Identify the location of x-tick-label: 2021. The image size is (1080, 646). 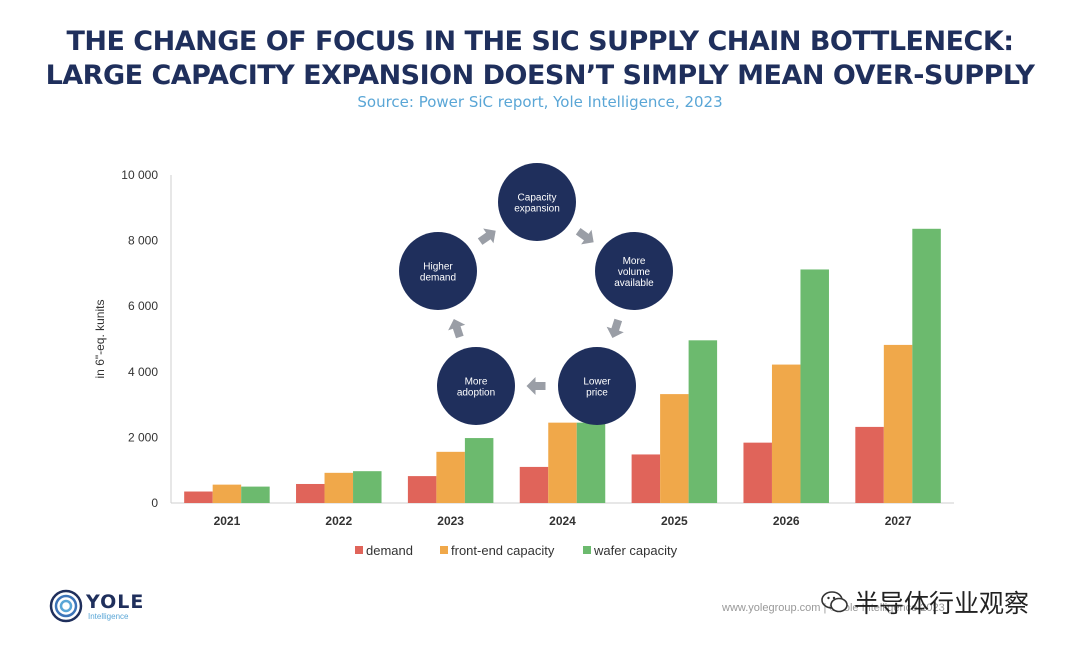
(227, 521).